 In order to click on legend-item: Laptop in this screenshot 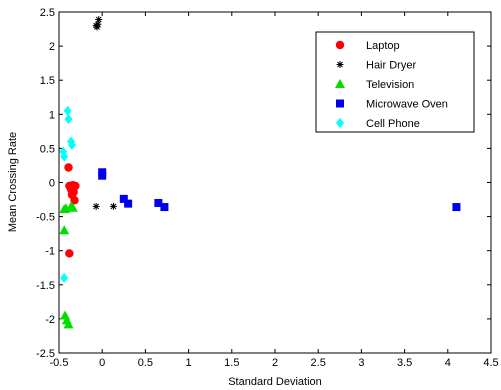, I will do `click(367, 46)`.